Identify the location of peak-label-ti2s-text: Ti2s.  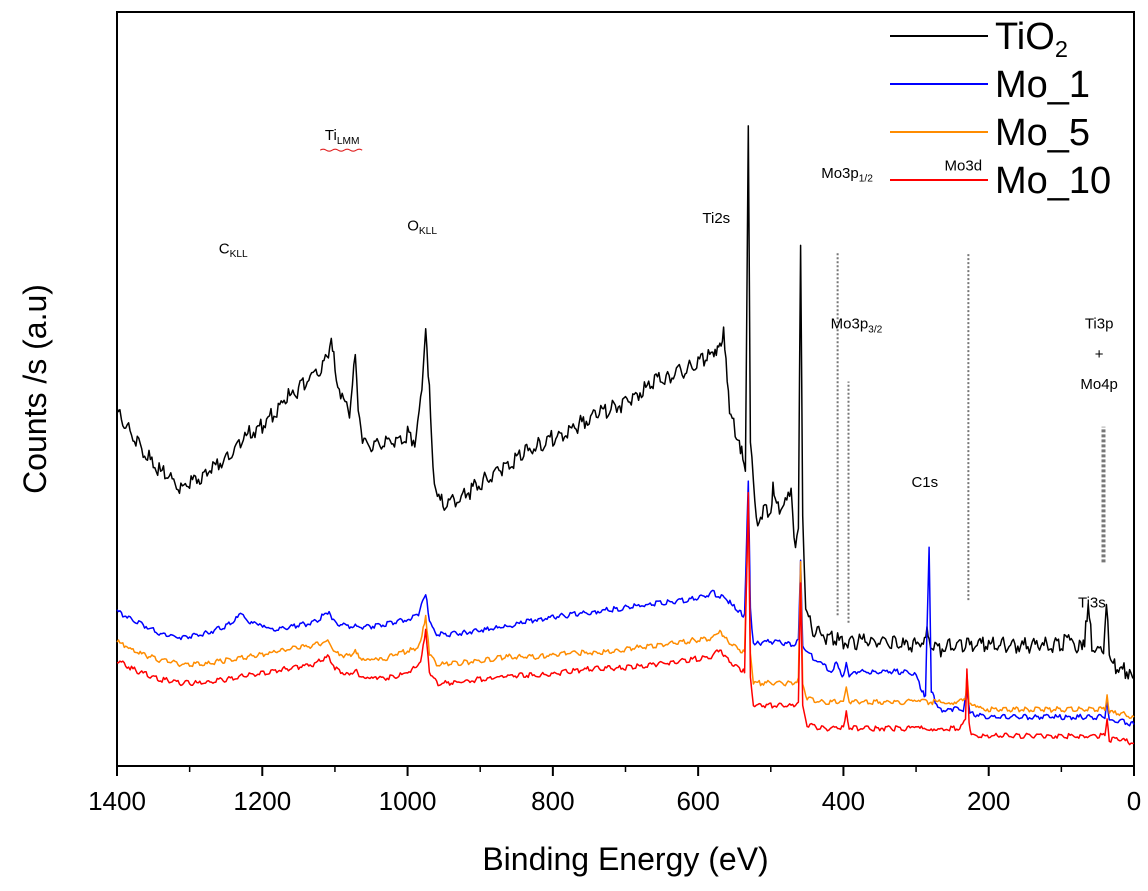
(716, 218).